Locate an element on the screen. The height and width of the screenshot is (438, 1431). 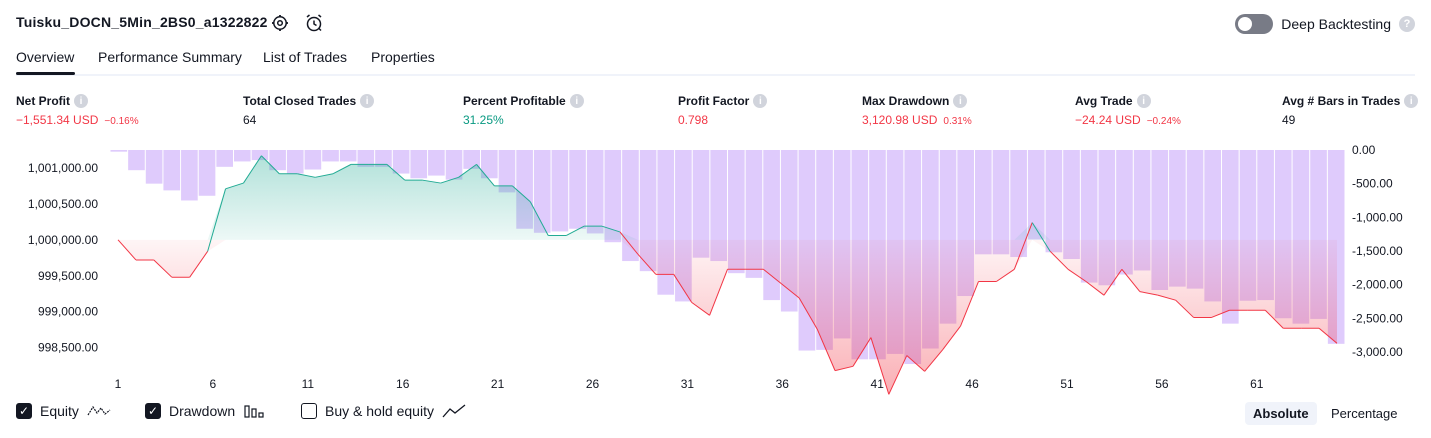
settings-icon is located at coordinates (280, 23).